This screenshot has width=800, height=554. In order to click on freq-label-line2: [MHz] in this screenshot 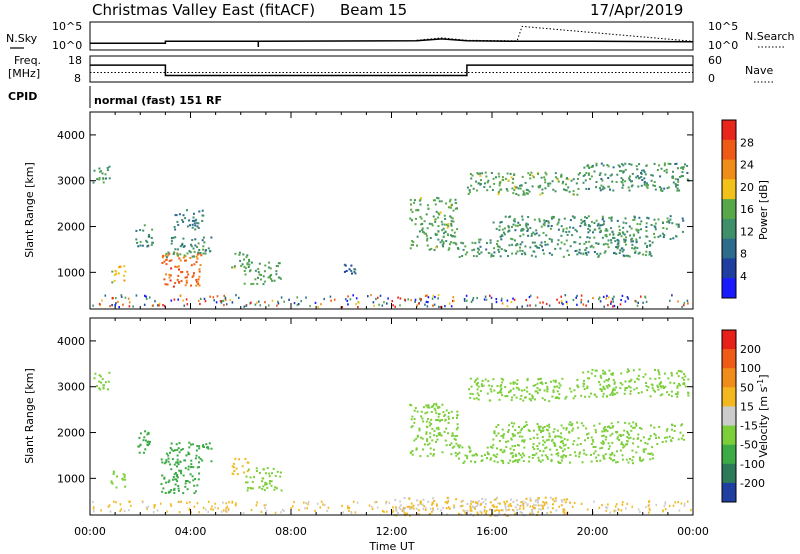, I will do `click(24, 73)`.